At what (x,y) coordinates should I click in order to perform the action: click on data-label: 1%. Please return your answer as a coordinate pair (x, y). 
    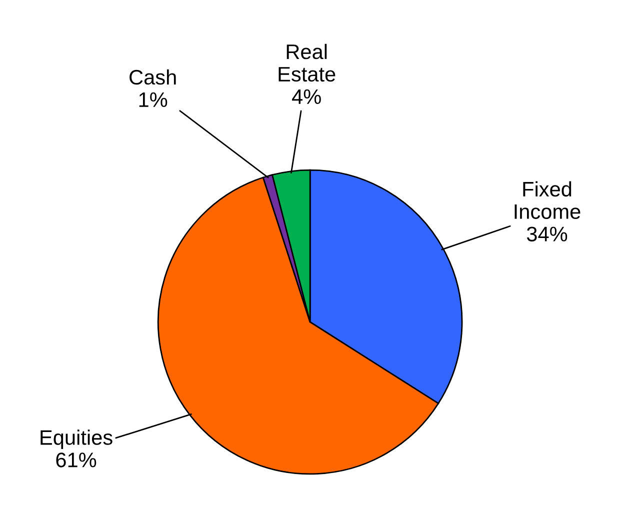
    Looking at the image, I should click on (153, 100).